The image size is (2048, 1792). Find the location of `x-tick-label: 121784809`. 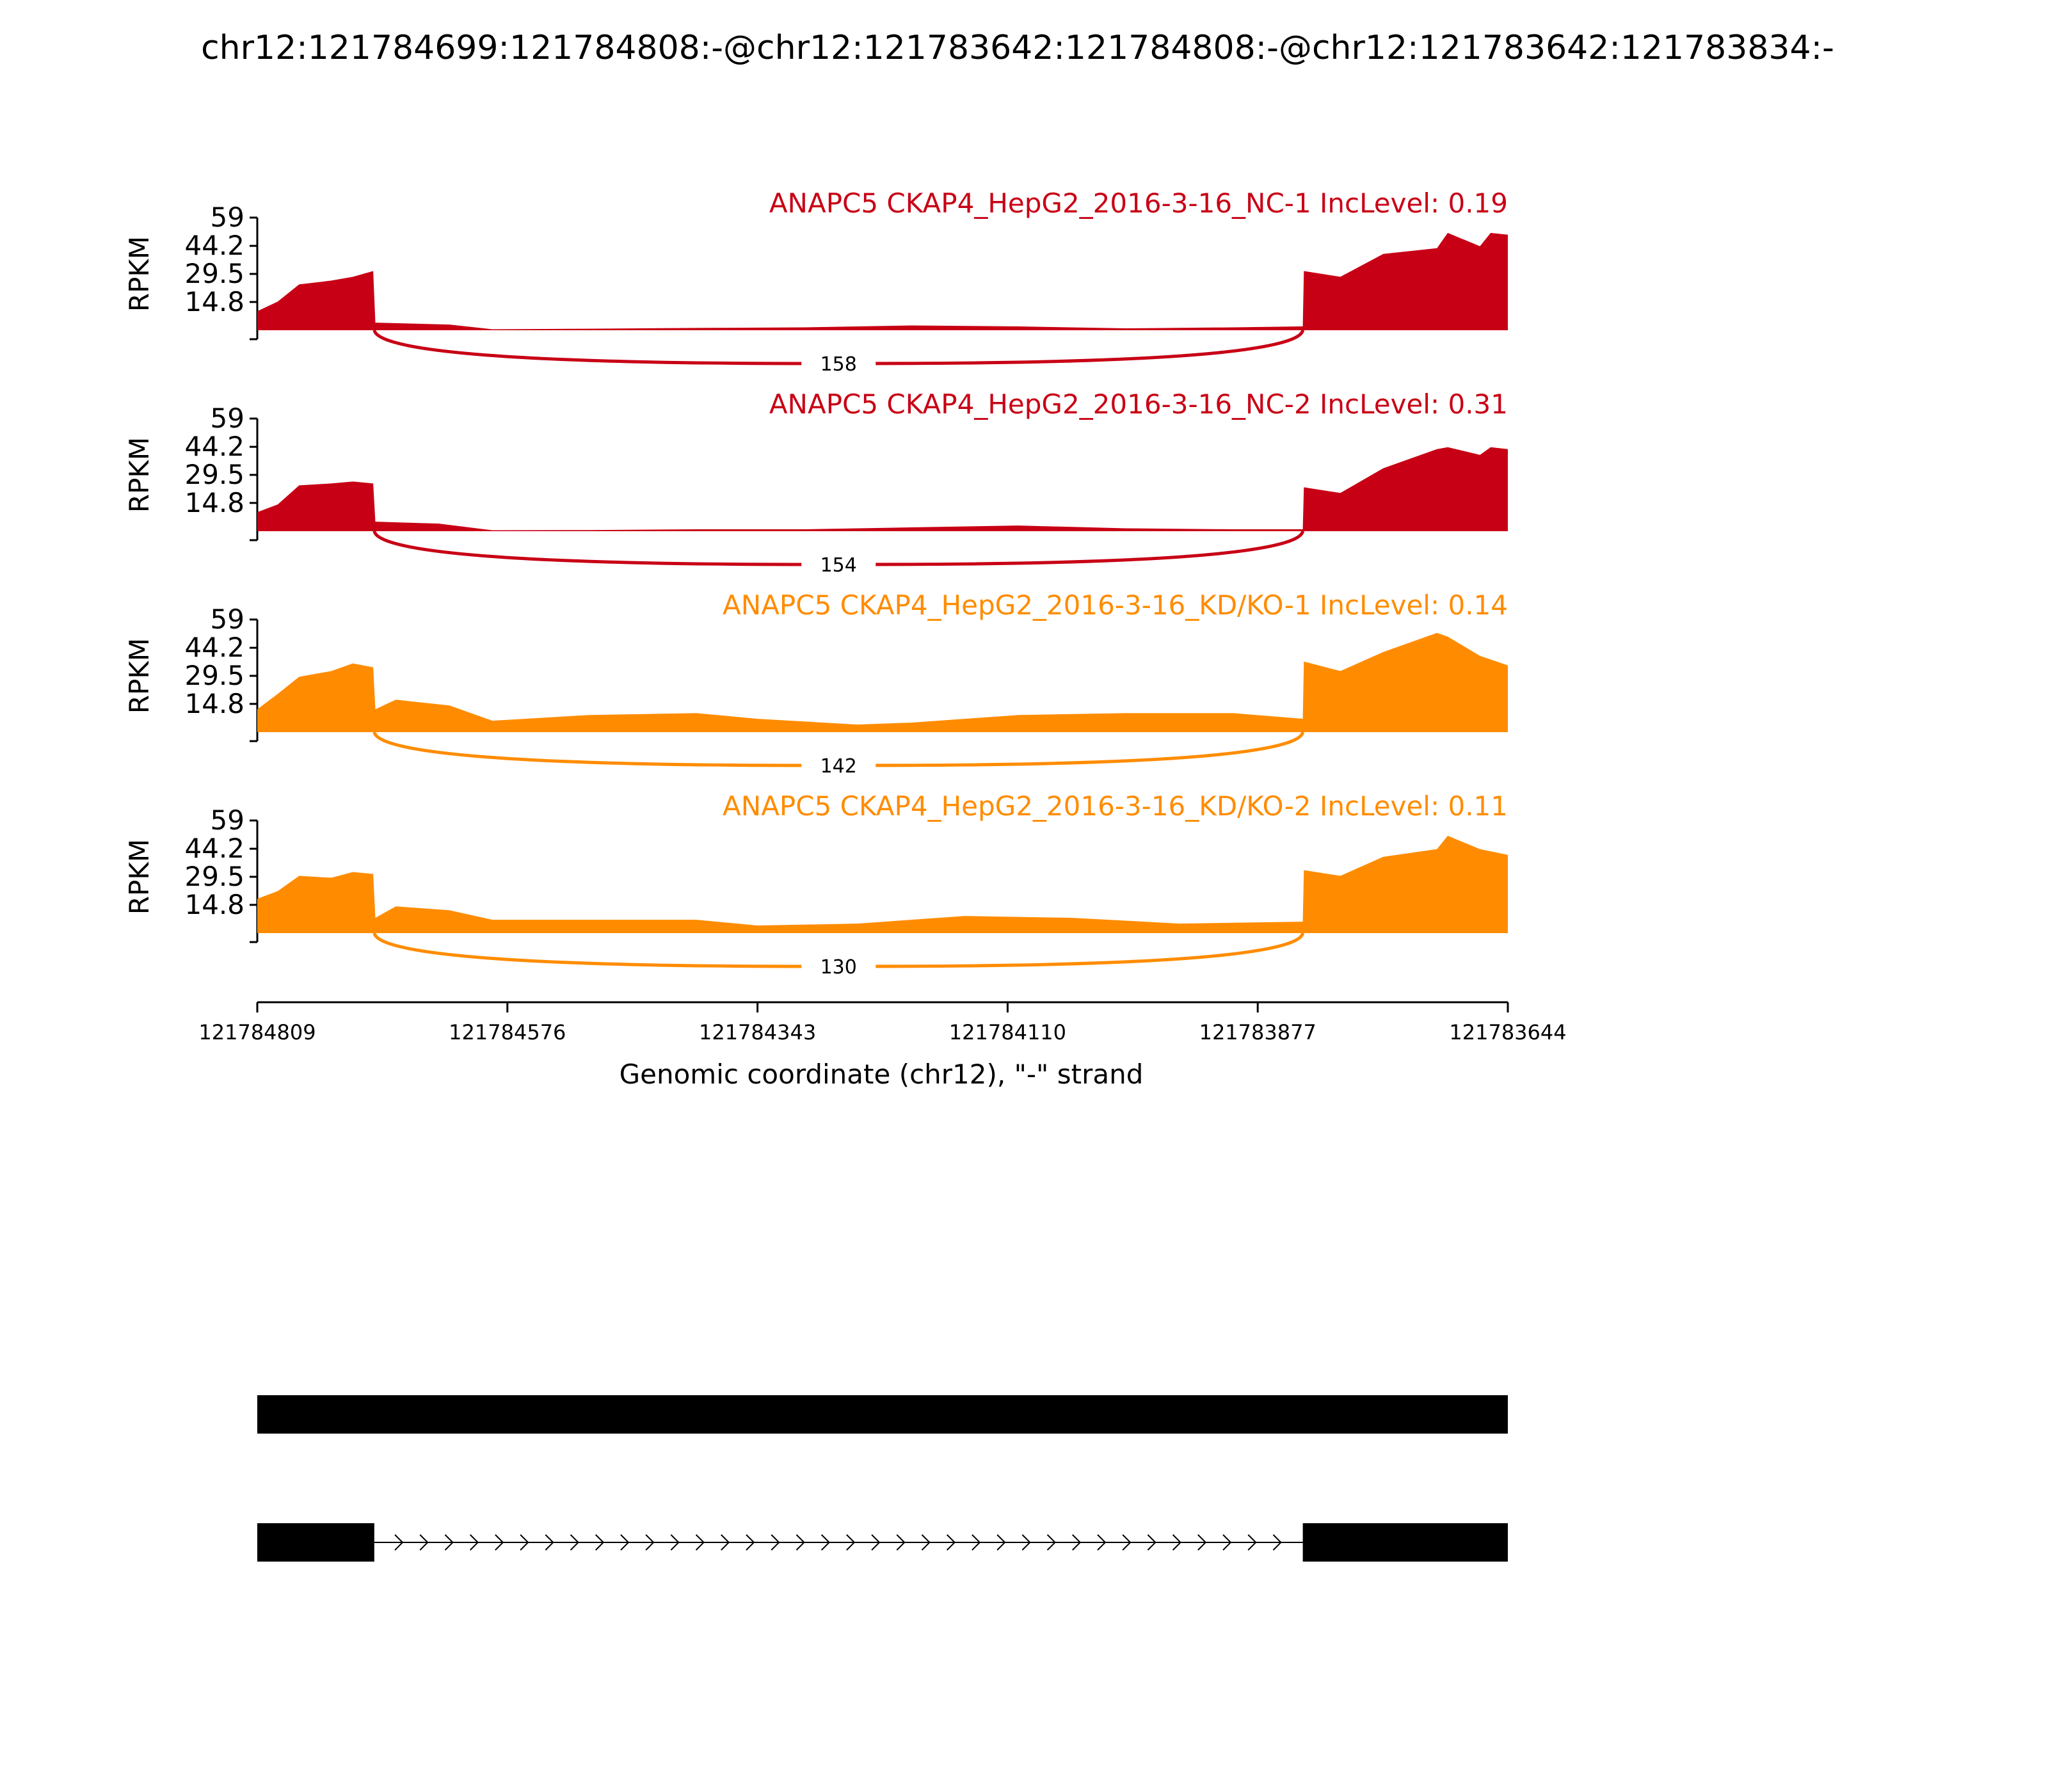

x-tick-label: 121784809 is located at coordinates (257, 1032).